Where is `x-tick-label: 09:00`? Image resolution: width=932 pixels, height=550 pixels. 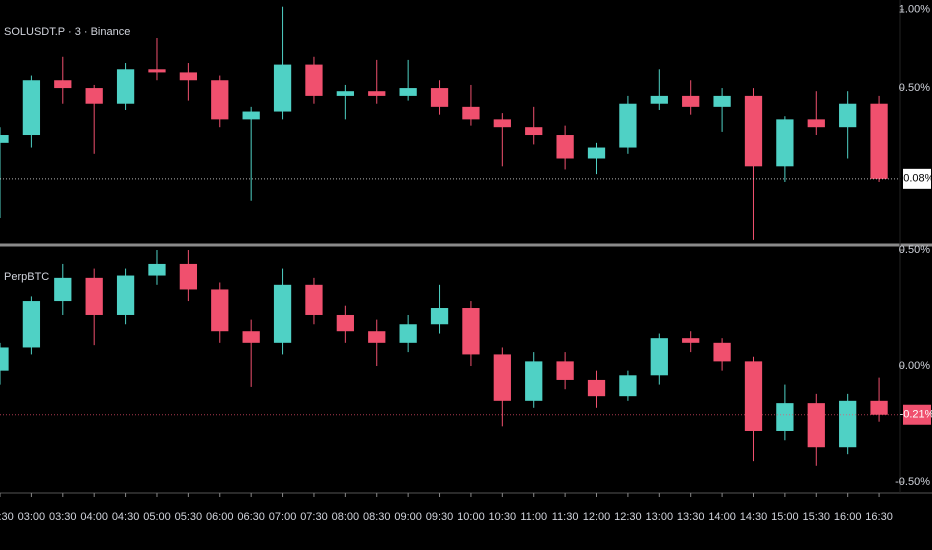 x-tick-label: 09:00 is located at coordinates (408, 517).